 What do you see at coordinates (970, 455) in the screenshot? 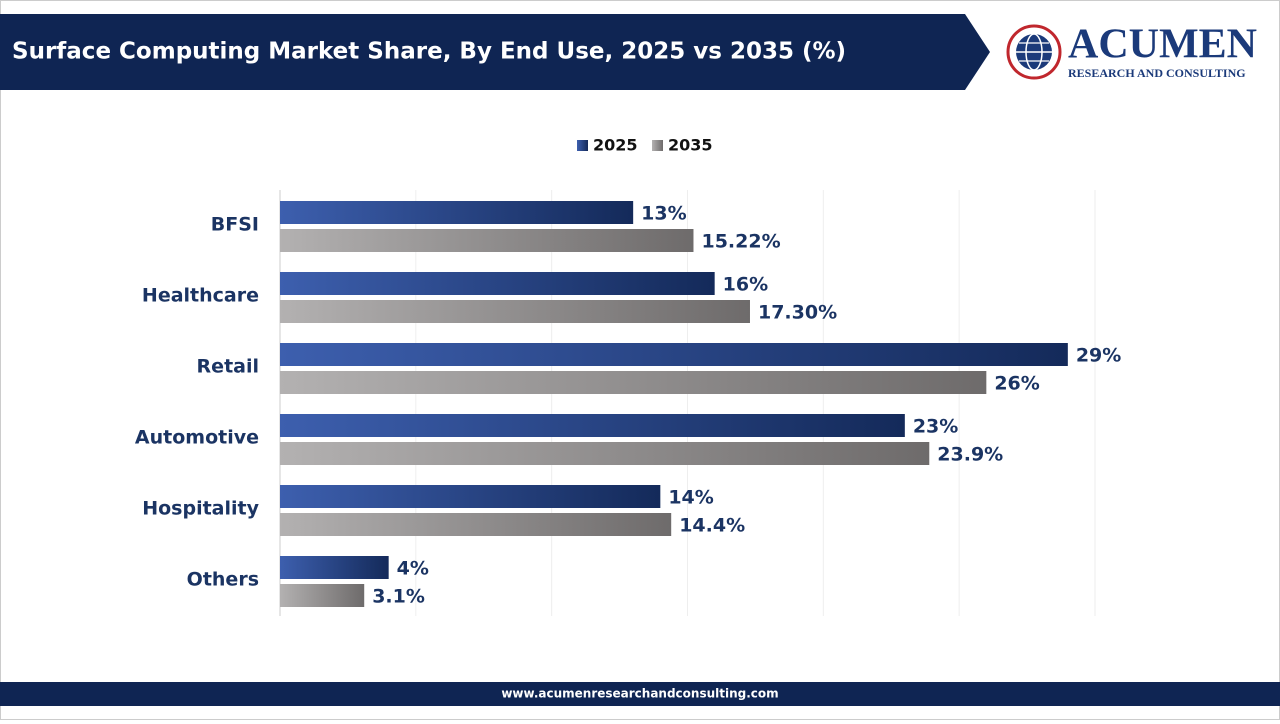
I see `value-label: 23.9%` at bounding box center [970, 455].